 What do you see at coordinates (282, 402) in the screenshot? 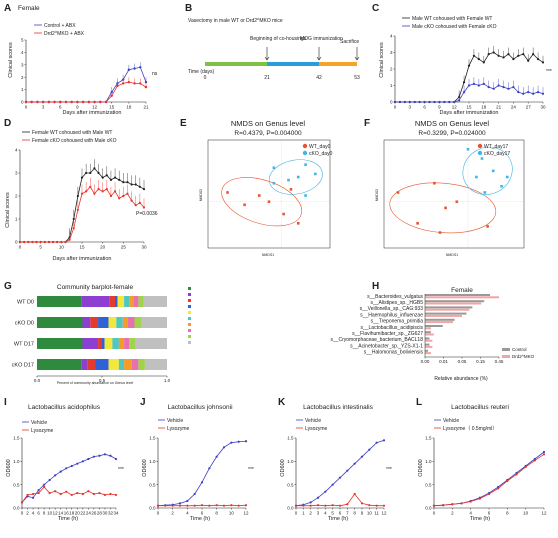
I see `panel-k-letter: K` at bounding box center [282, 402].